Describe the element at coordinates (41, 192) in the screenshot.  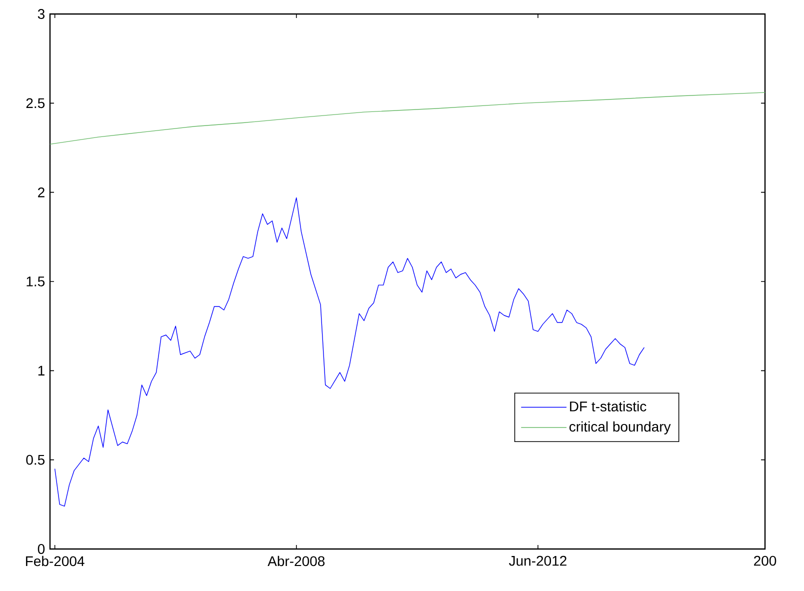
I see `y-tick-label: 2` at that location.